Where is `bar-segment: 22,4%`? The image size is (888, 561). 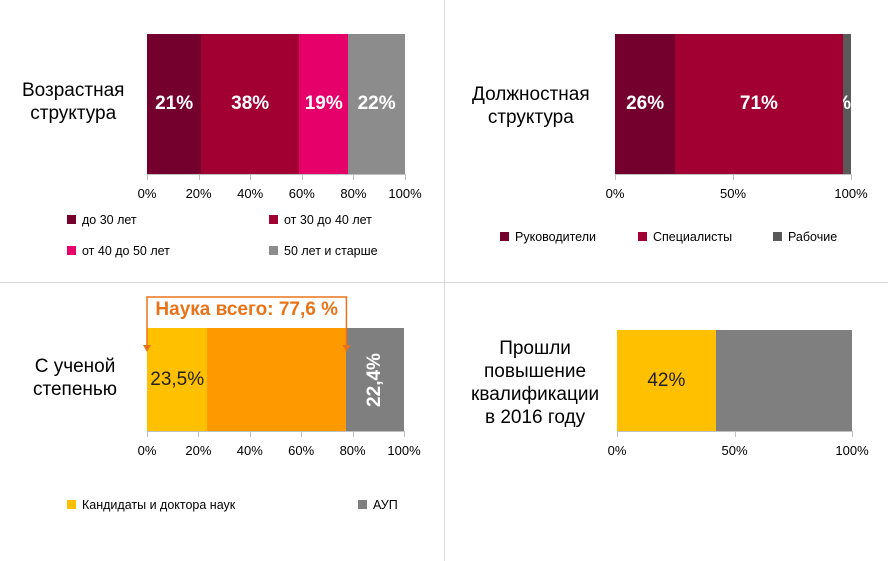
bar-segment: 22,4% is located at coordinates (375, 379).